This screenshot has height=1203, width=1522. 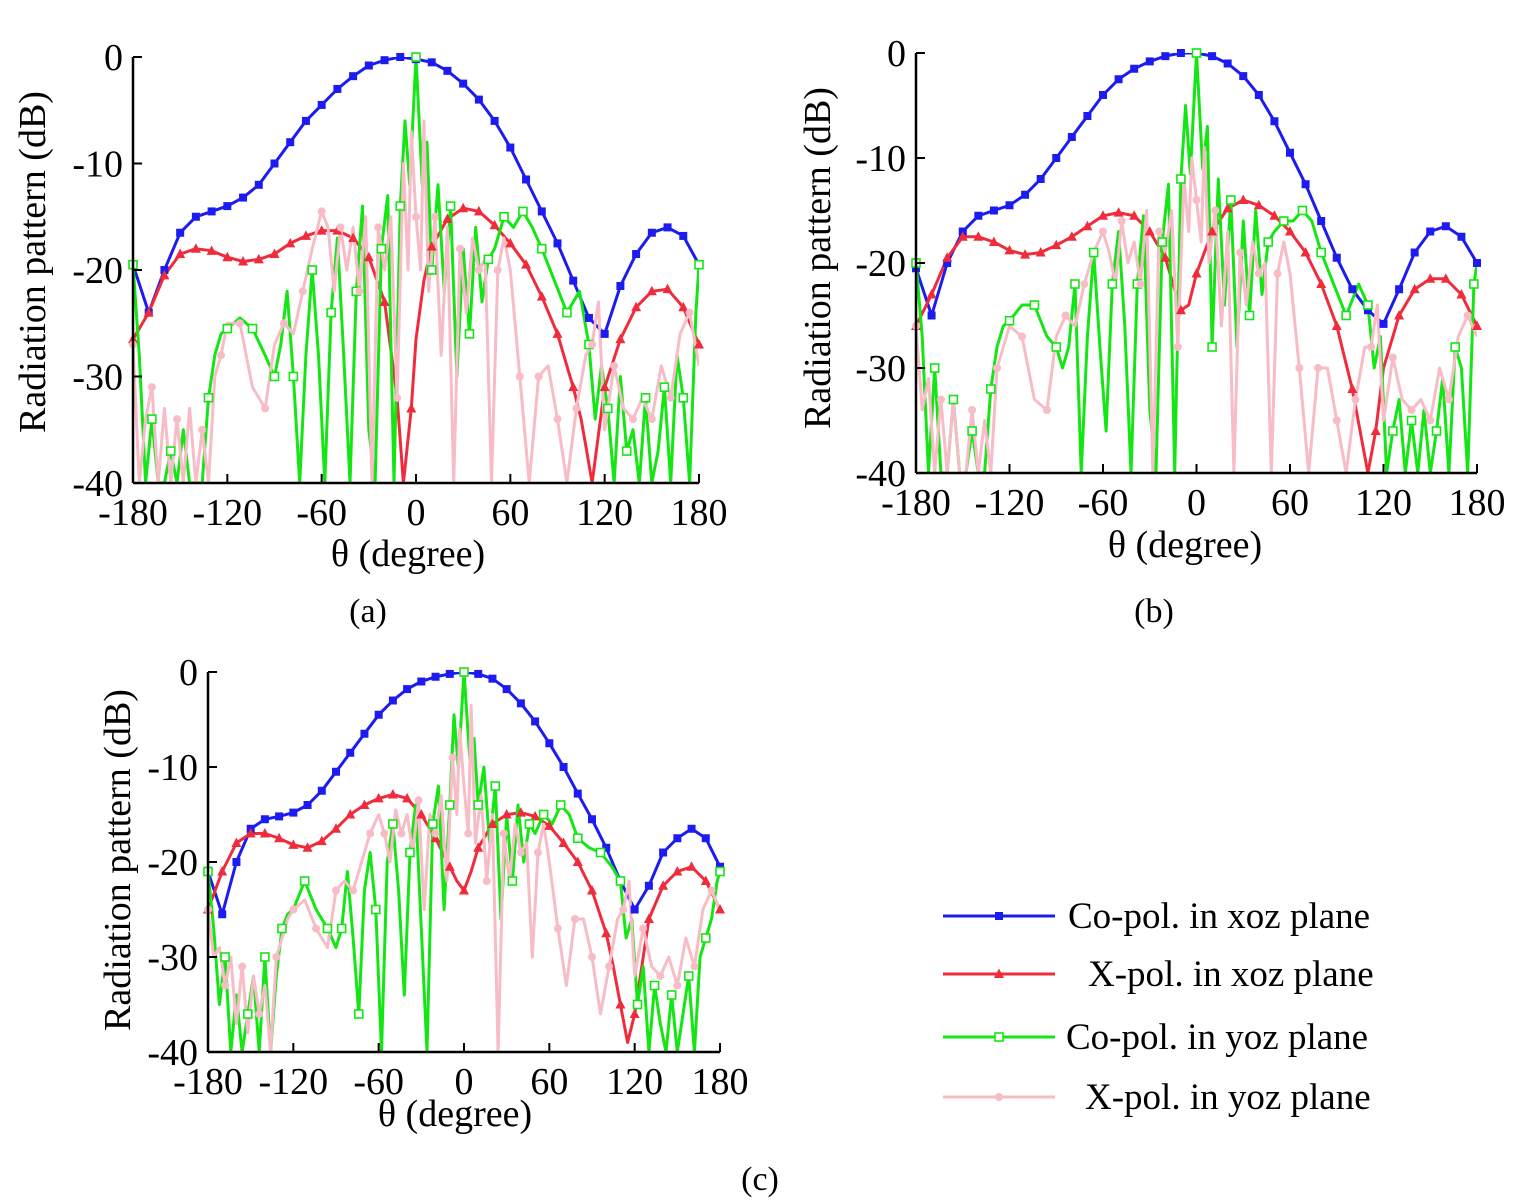 What do you see at coordinates (172, 863) in the screenshot?
I see `y-tick-label: -20` at bounding box center [172, 863].